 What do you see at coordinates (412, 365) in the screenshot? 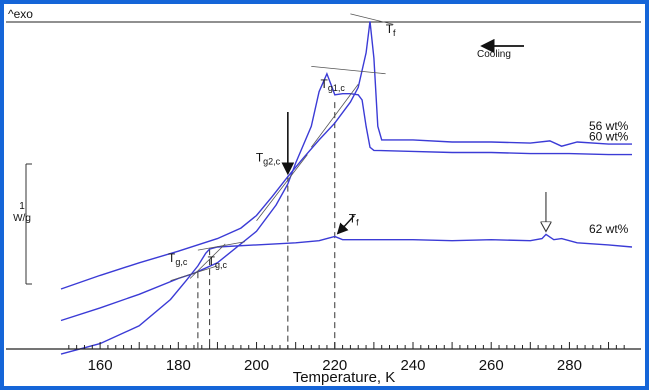
I see `x-tick-label: 240` at bounding box center [412, 365].